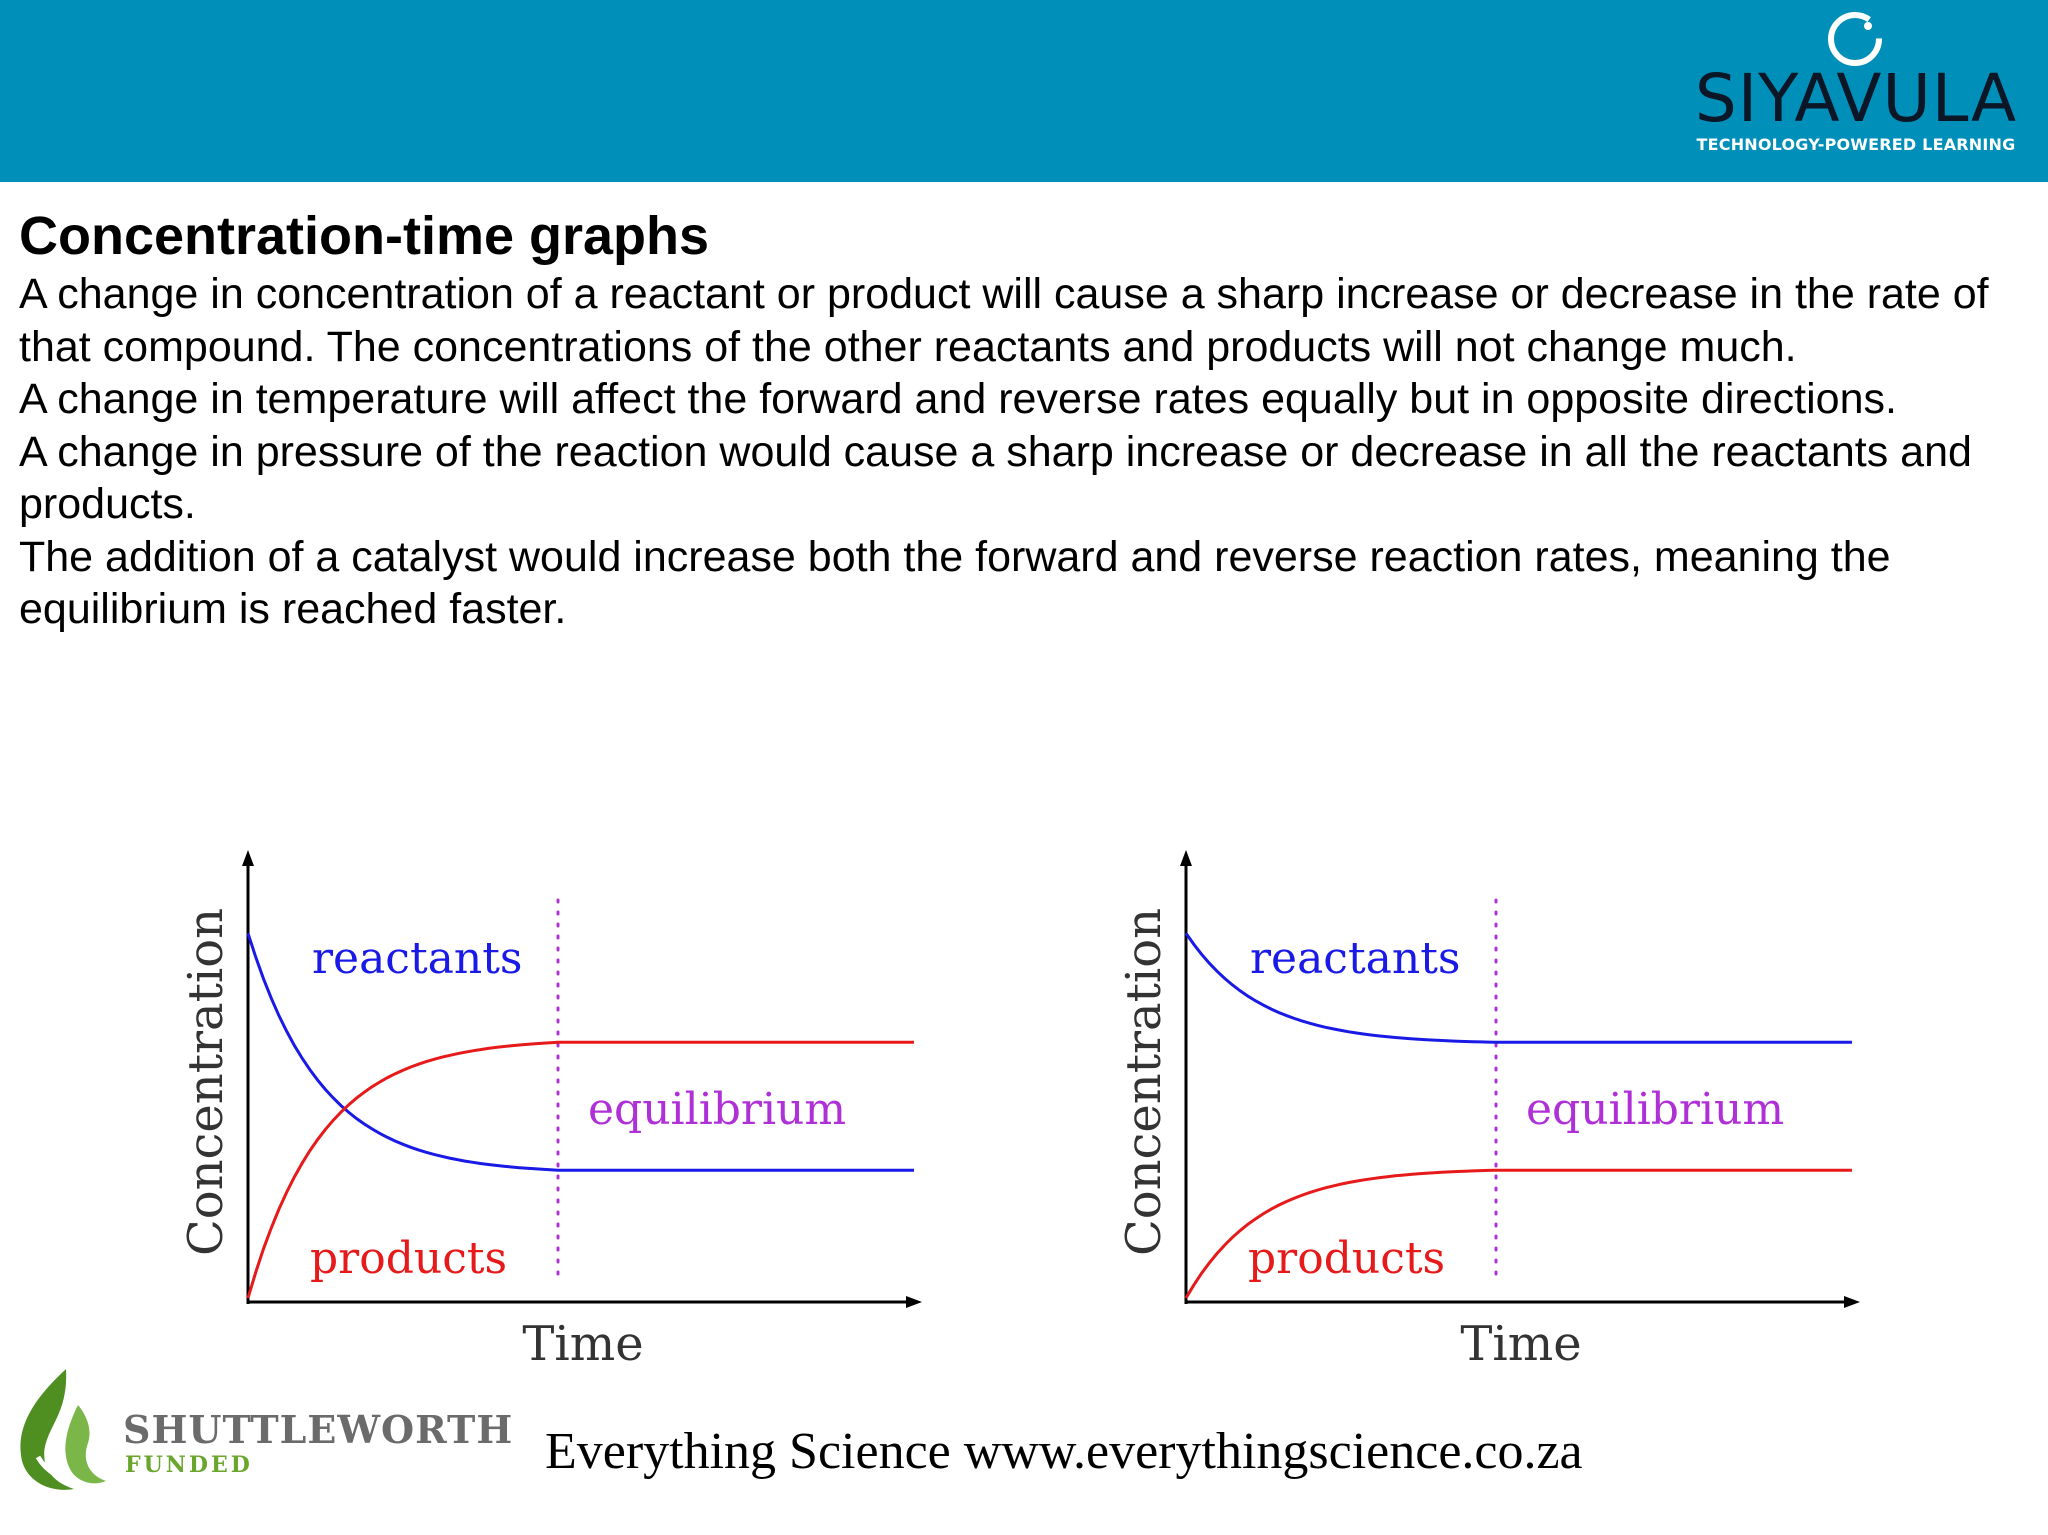  I want to click on graph-1-reactants-curve, so click(580, 1052).